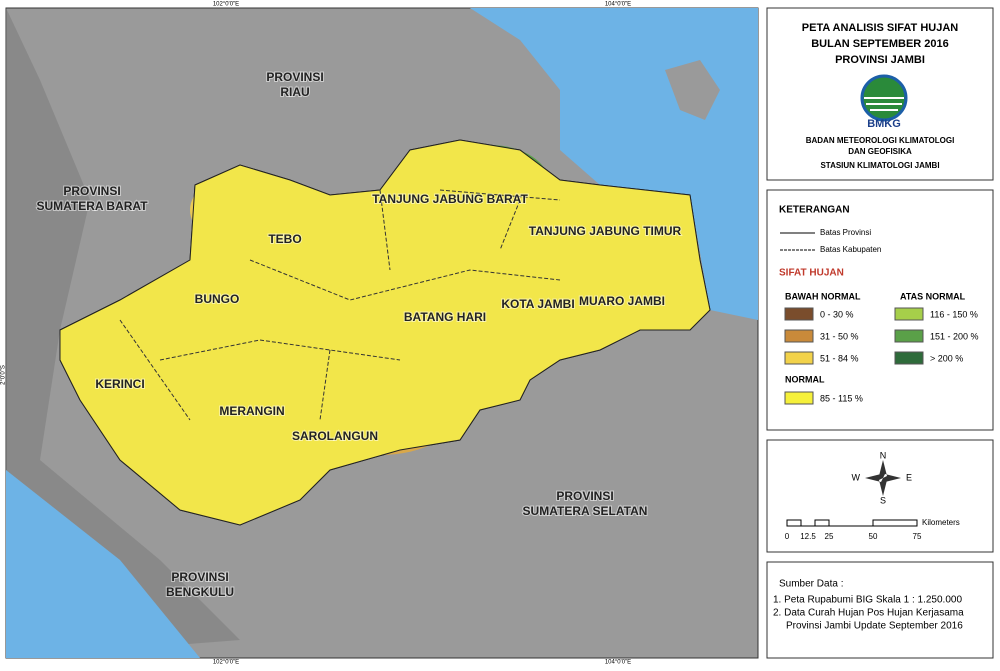 The height and width of the screenshot is (671, 1000). Describe the element at coordinates (946, 358) in the screenshot. I see `legend-label: > 200 %` at that location.